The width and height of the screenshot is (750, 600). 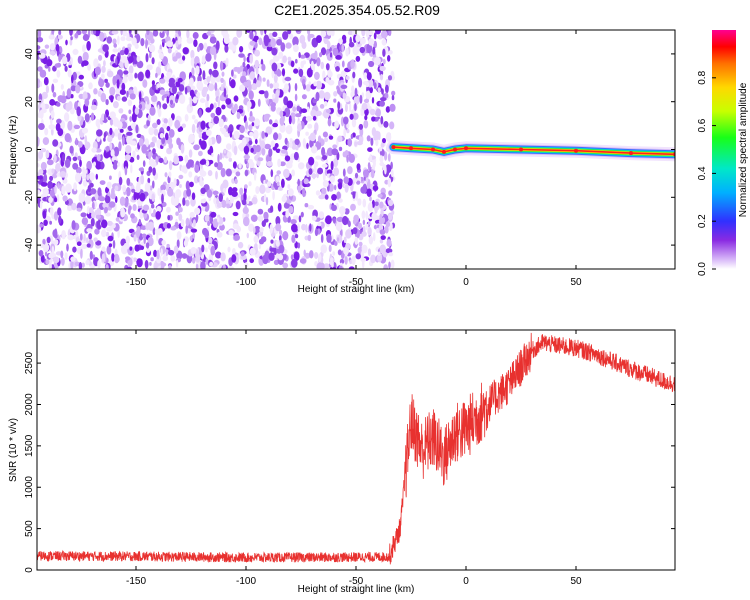 I want to click on y-tick-label: 500, so click(x=29, y=528).